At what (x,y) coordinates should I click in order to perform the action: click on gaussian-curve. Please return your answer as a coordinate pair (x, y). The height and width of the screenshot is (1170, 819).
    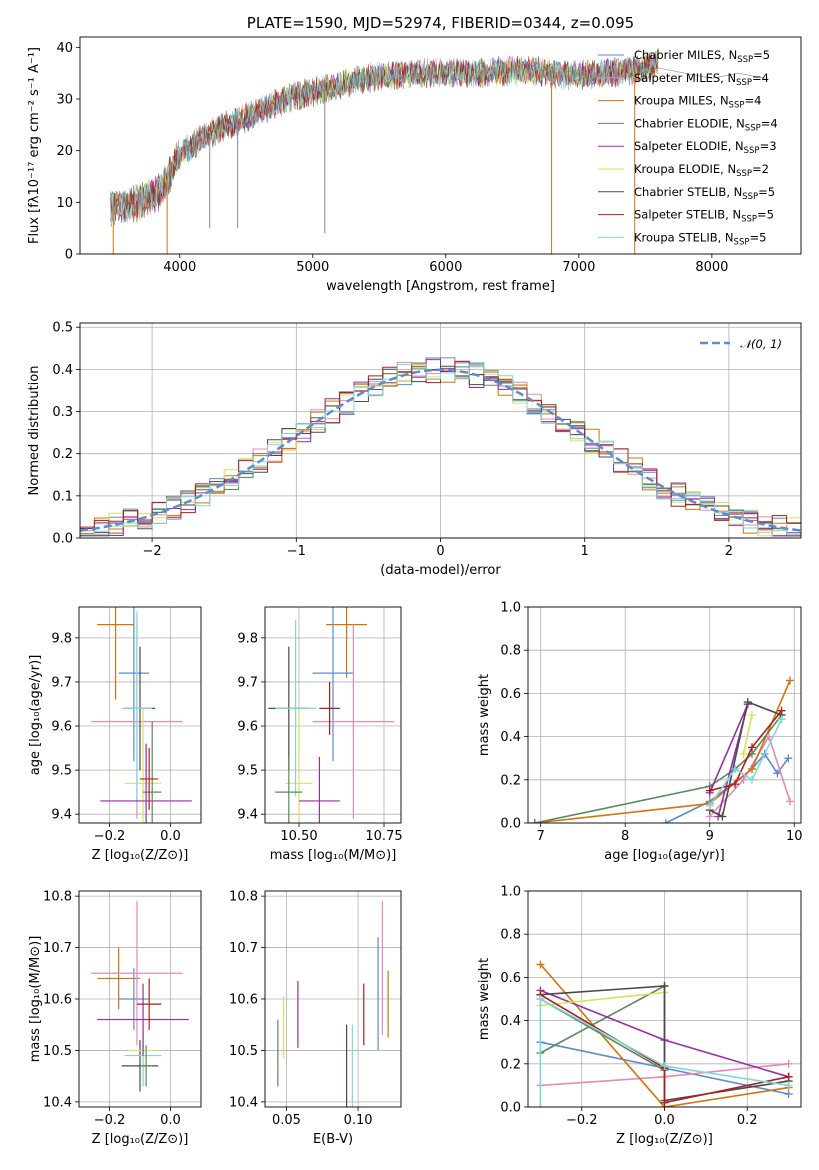
    Looking at the image, I should click on (440, 450).